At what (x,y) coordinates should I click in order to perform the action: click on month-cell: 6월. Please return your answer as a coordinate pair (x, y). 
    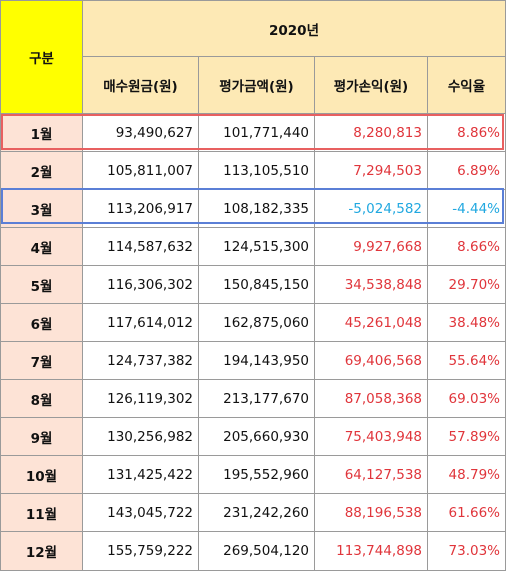
    Looking at the image, I should click on (41, 322).